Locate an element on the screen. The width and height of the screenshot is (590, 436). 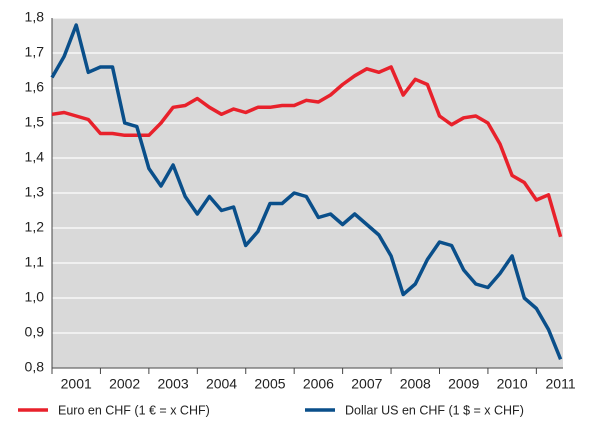
y-tick-label: 1,1 is located at coordinates (35, 262).